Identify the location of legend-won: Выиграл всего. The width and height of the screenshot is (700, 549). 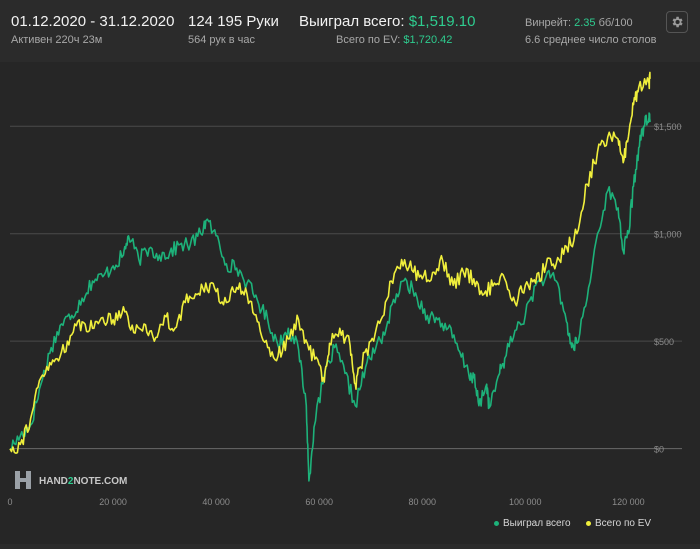
(532, 523).